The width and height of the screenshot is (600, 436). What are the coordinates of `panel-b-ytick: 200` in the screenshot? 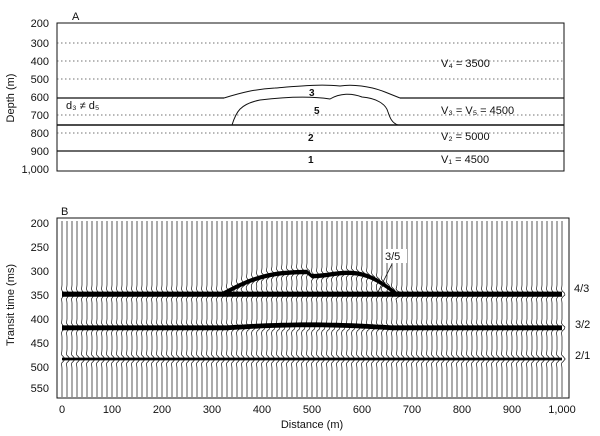 It's located at (40, 224).